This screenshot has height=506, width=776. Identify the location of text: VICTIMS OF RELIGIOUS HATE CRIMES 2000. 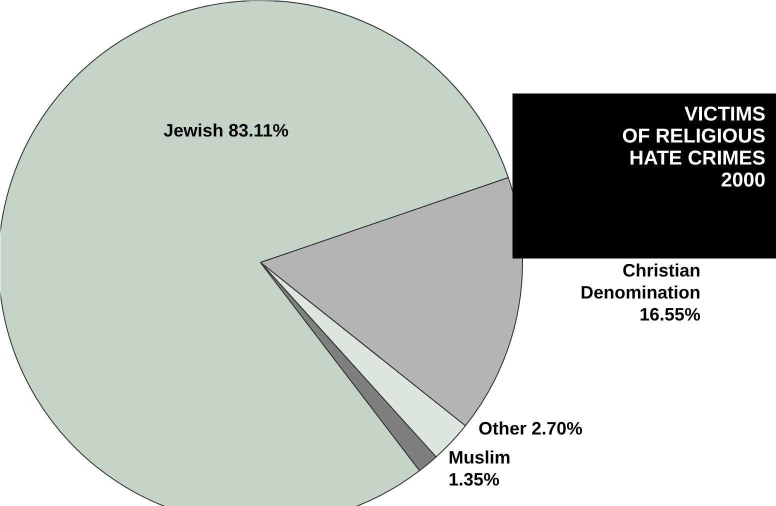
(694, 148).